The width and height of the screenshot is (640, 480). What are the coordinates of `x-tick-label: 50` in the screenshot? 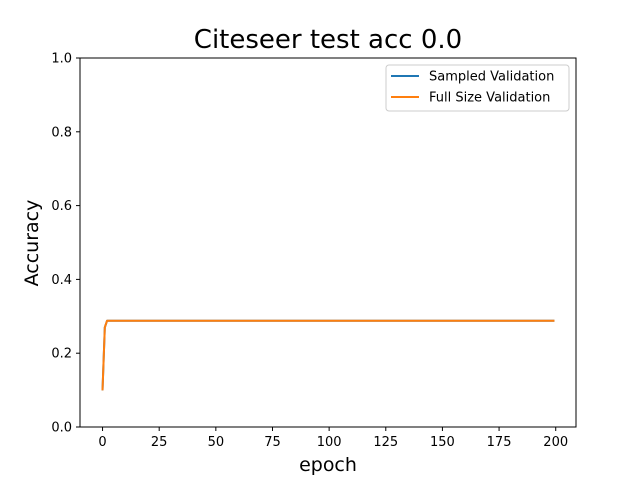 It's located at (216, 442).